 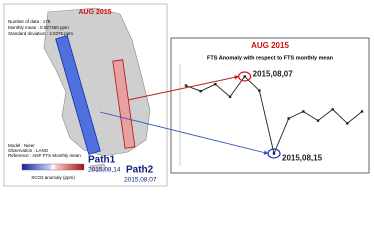 I want to click on note: Reference : ANP FTS Monthly mean, so click(x=44, y=155).